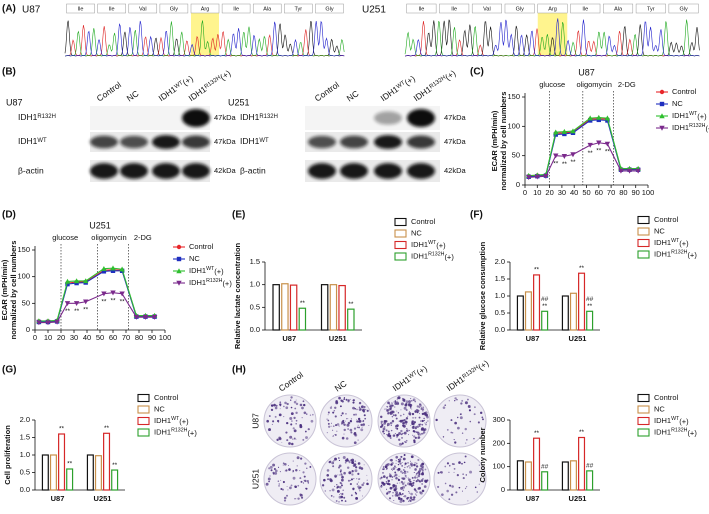  What do you see at coordinates (25, 436) in the screenshot?
I see `y-tick-label: 1.5` at bounding box center [25, 436].